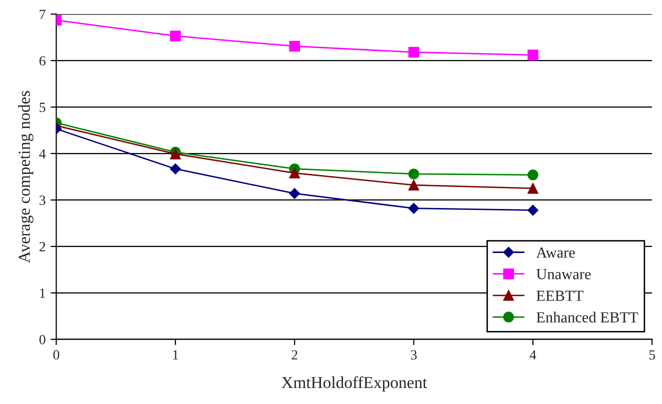 The height and width of the screenshot is (404, 662). I want to click on y-tick-label: 1, so click(43, 293).